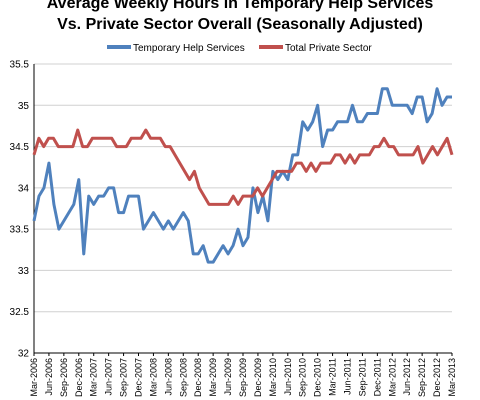  Describe the element at coordinates (109, 377) in the screenshot. I see `x-tick-label: Jun-2007` at that location.